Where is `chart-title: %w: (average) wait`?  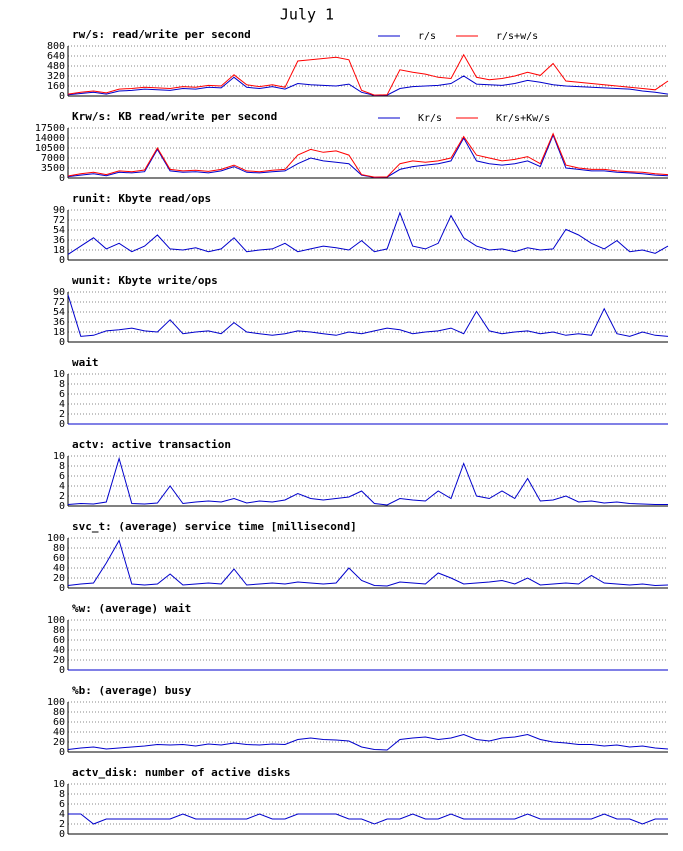 chart-title: %w: (average) wait is located at coordinates (131, 608).